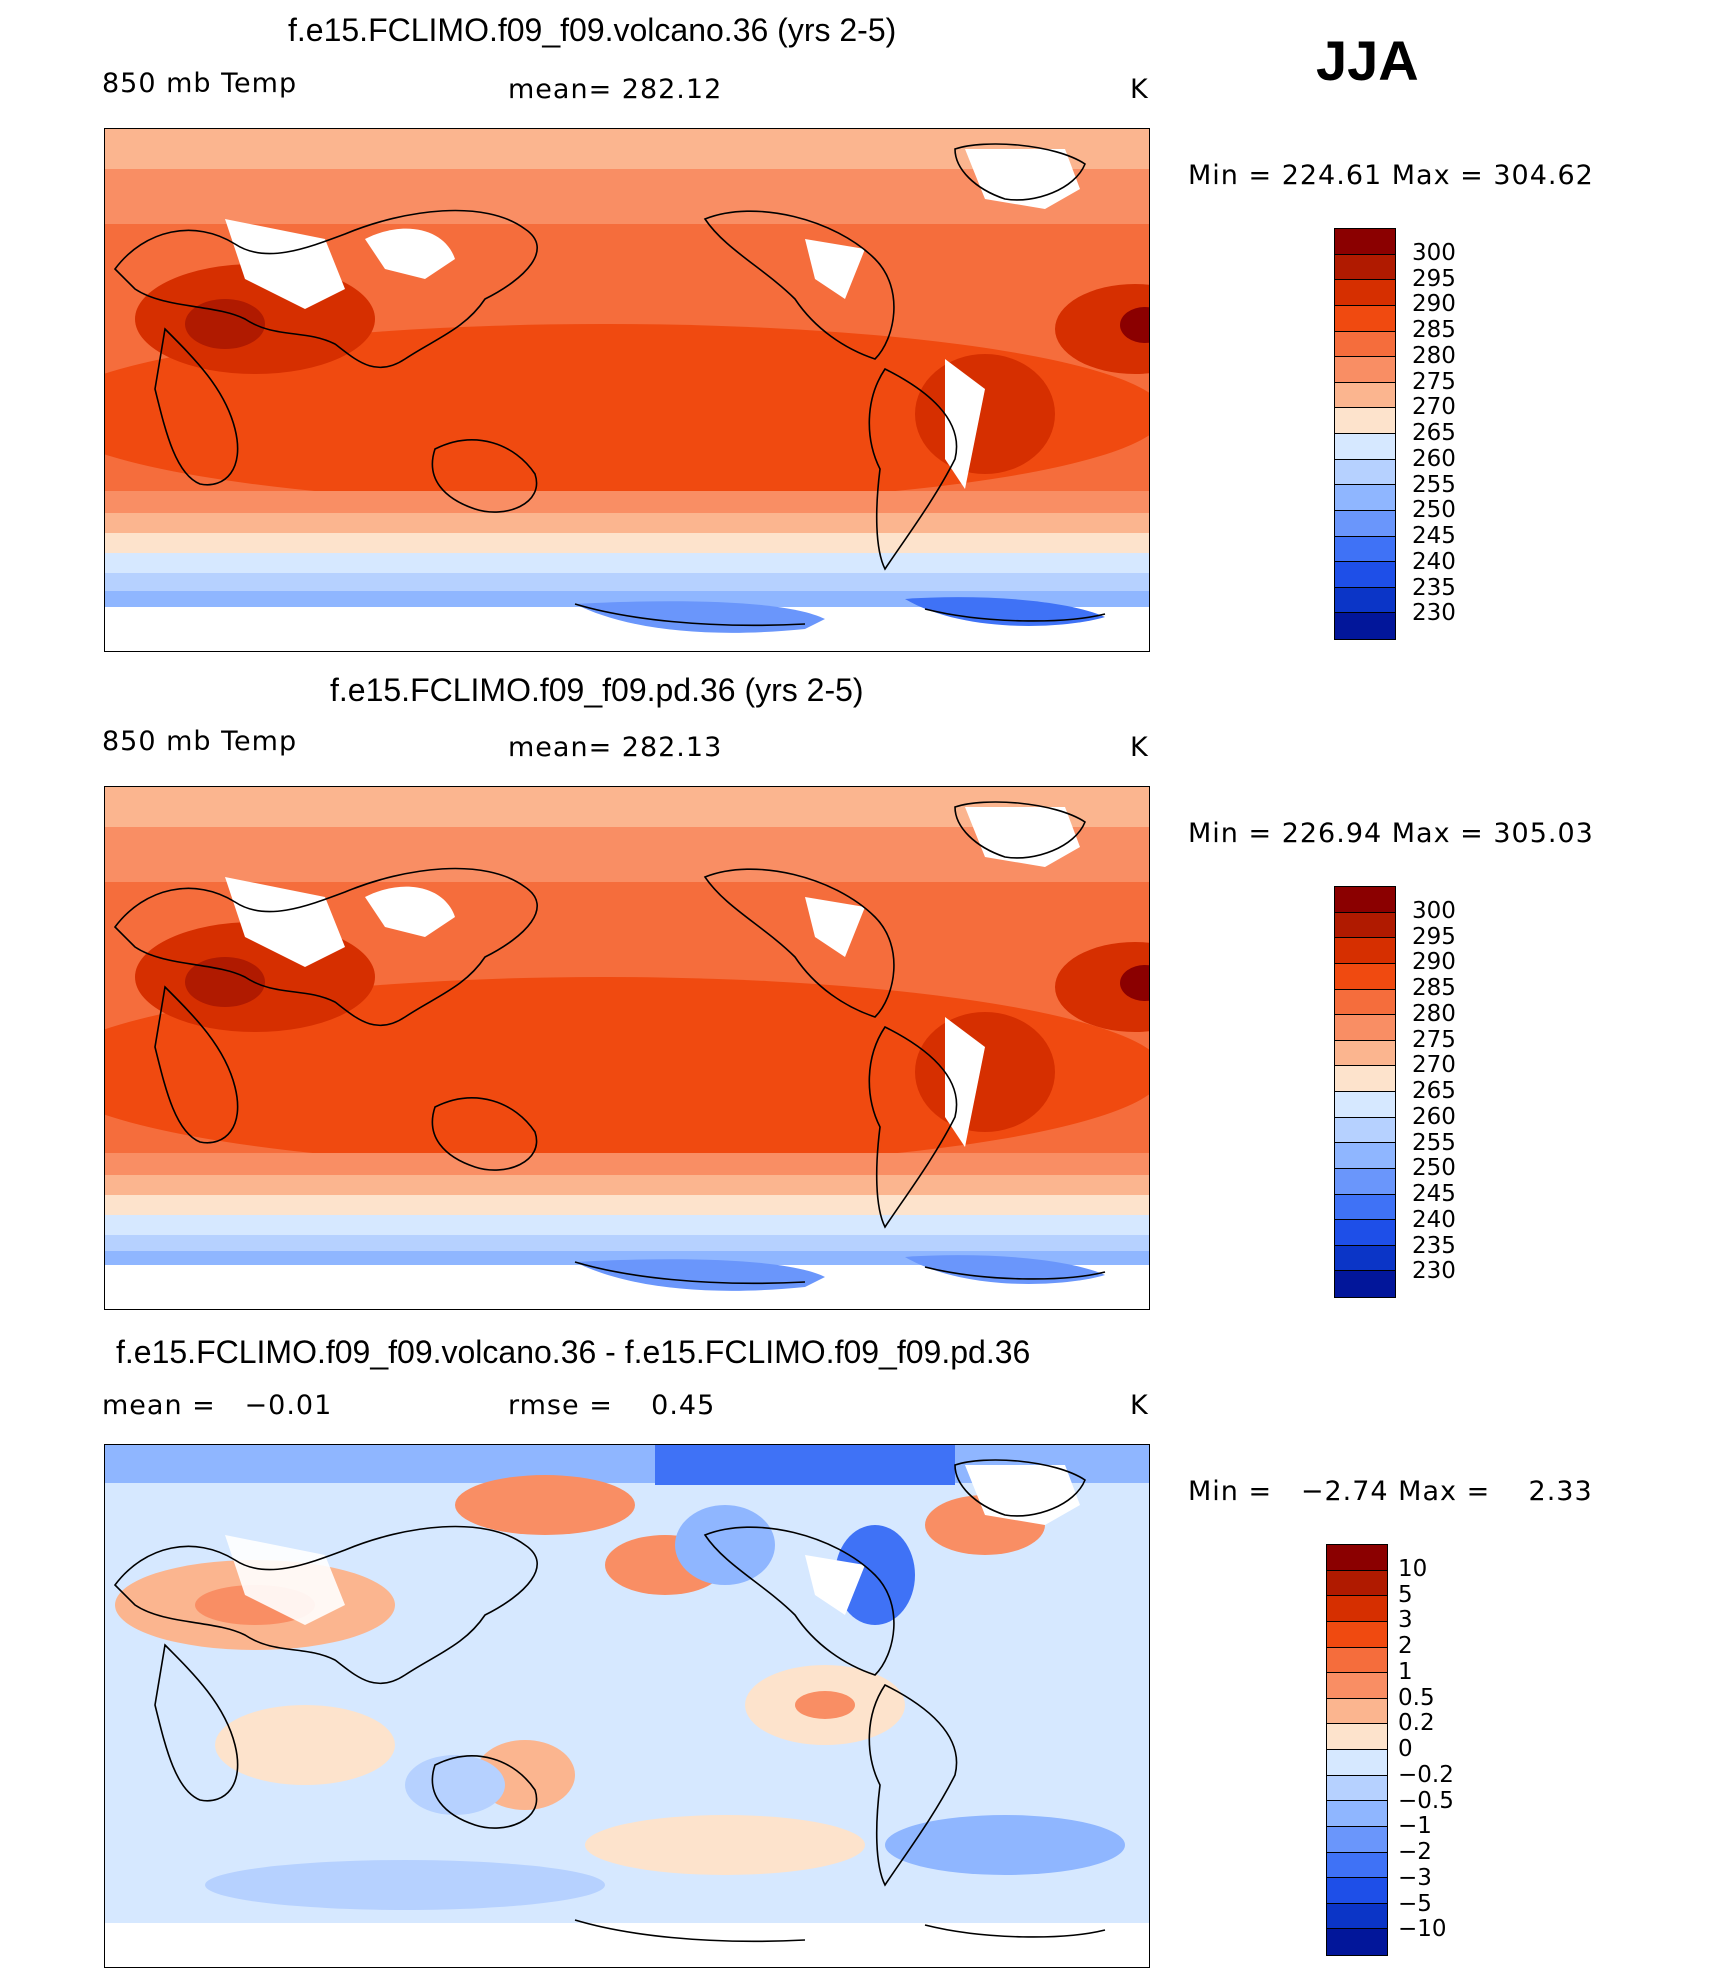  What do you see at coordinates (597, 690) in the screenshot?
I see `panel-2-title: f.e15.FCLIMO.f09_f09.pd.36 (yrs 2-5)` at bounding box center [597, 690].